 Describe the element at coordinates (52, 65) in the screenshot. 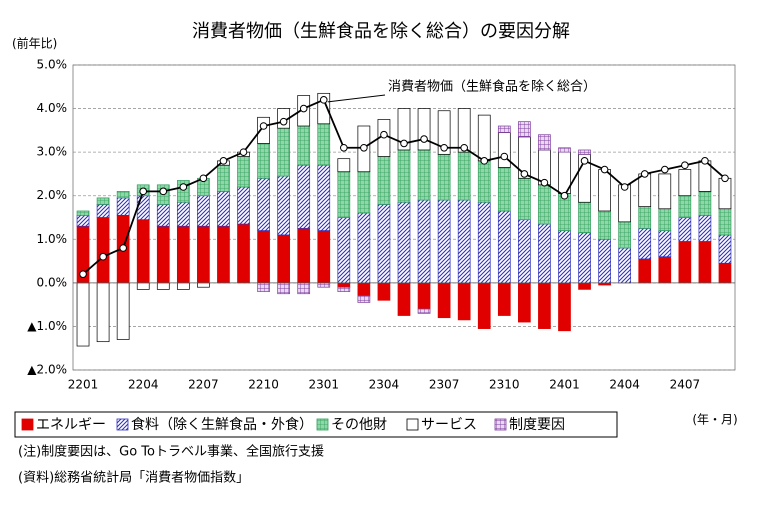

I see `y-tick-label: 5.0%` at that location.